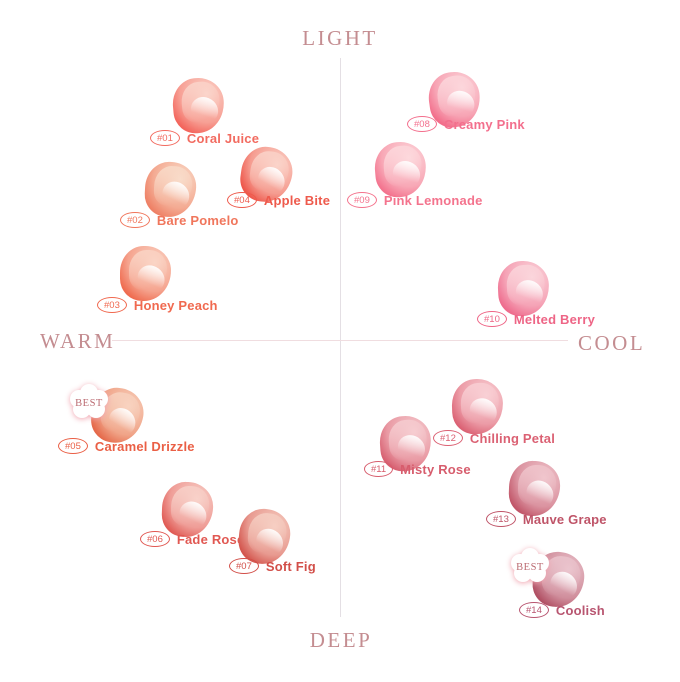 The image size is (680, 682). I want to click on shade-label-row: #06 Fade Rose, so click(192, 539).